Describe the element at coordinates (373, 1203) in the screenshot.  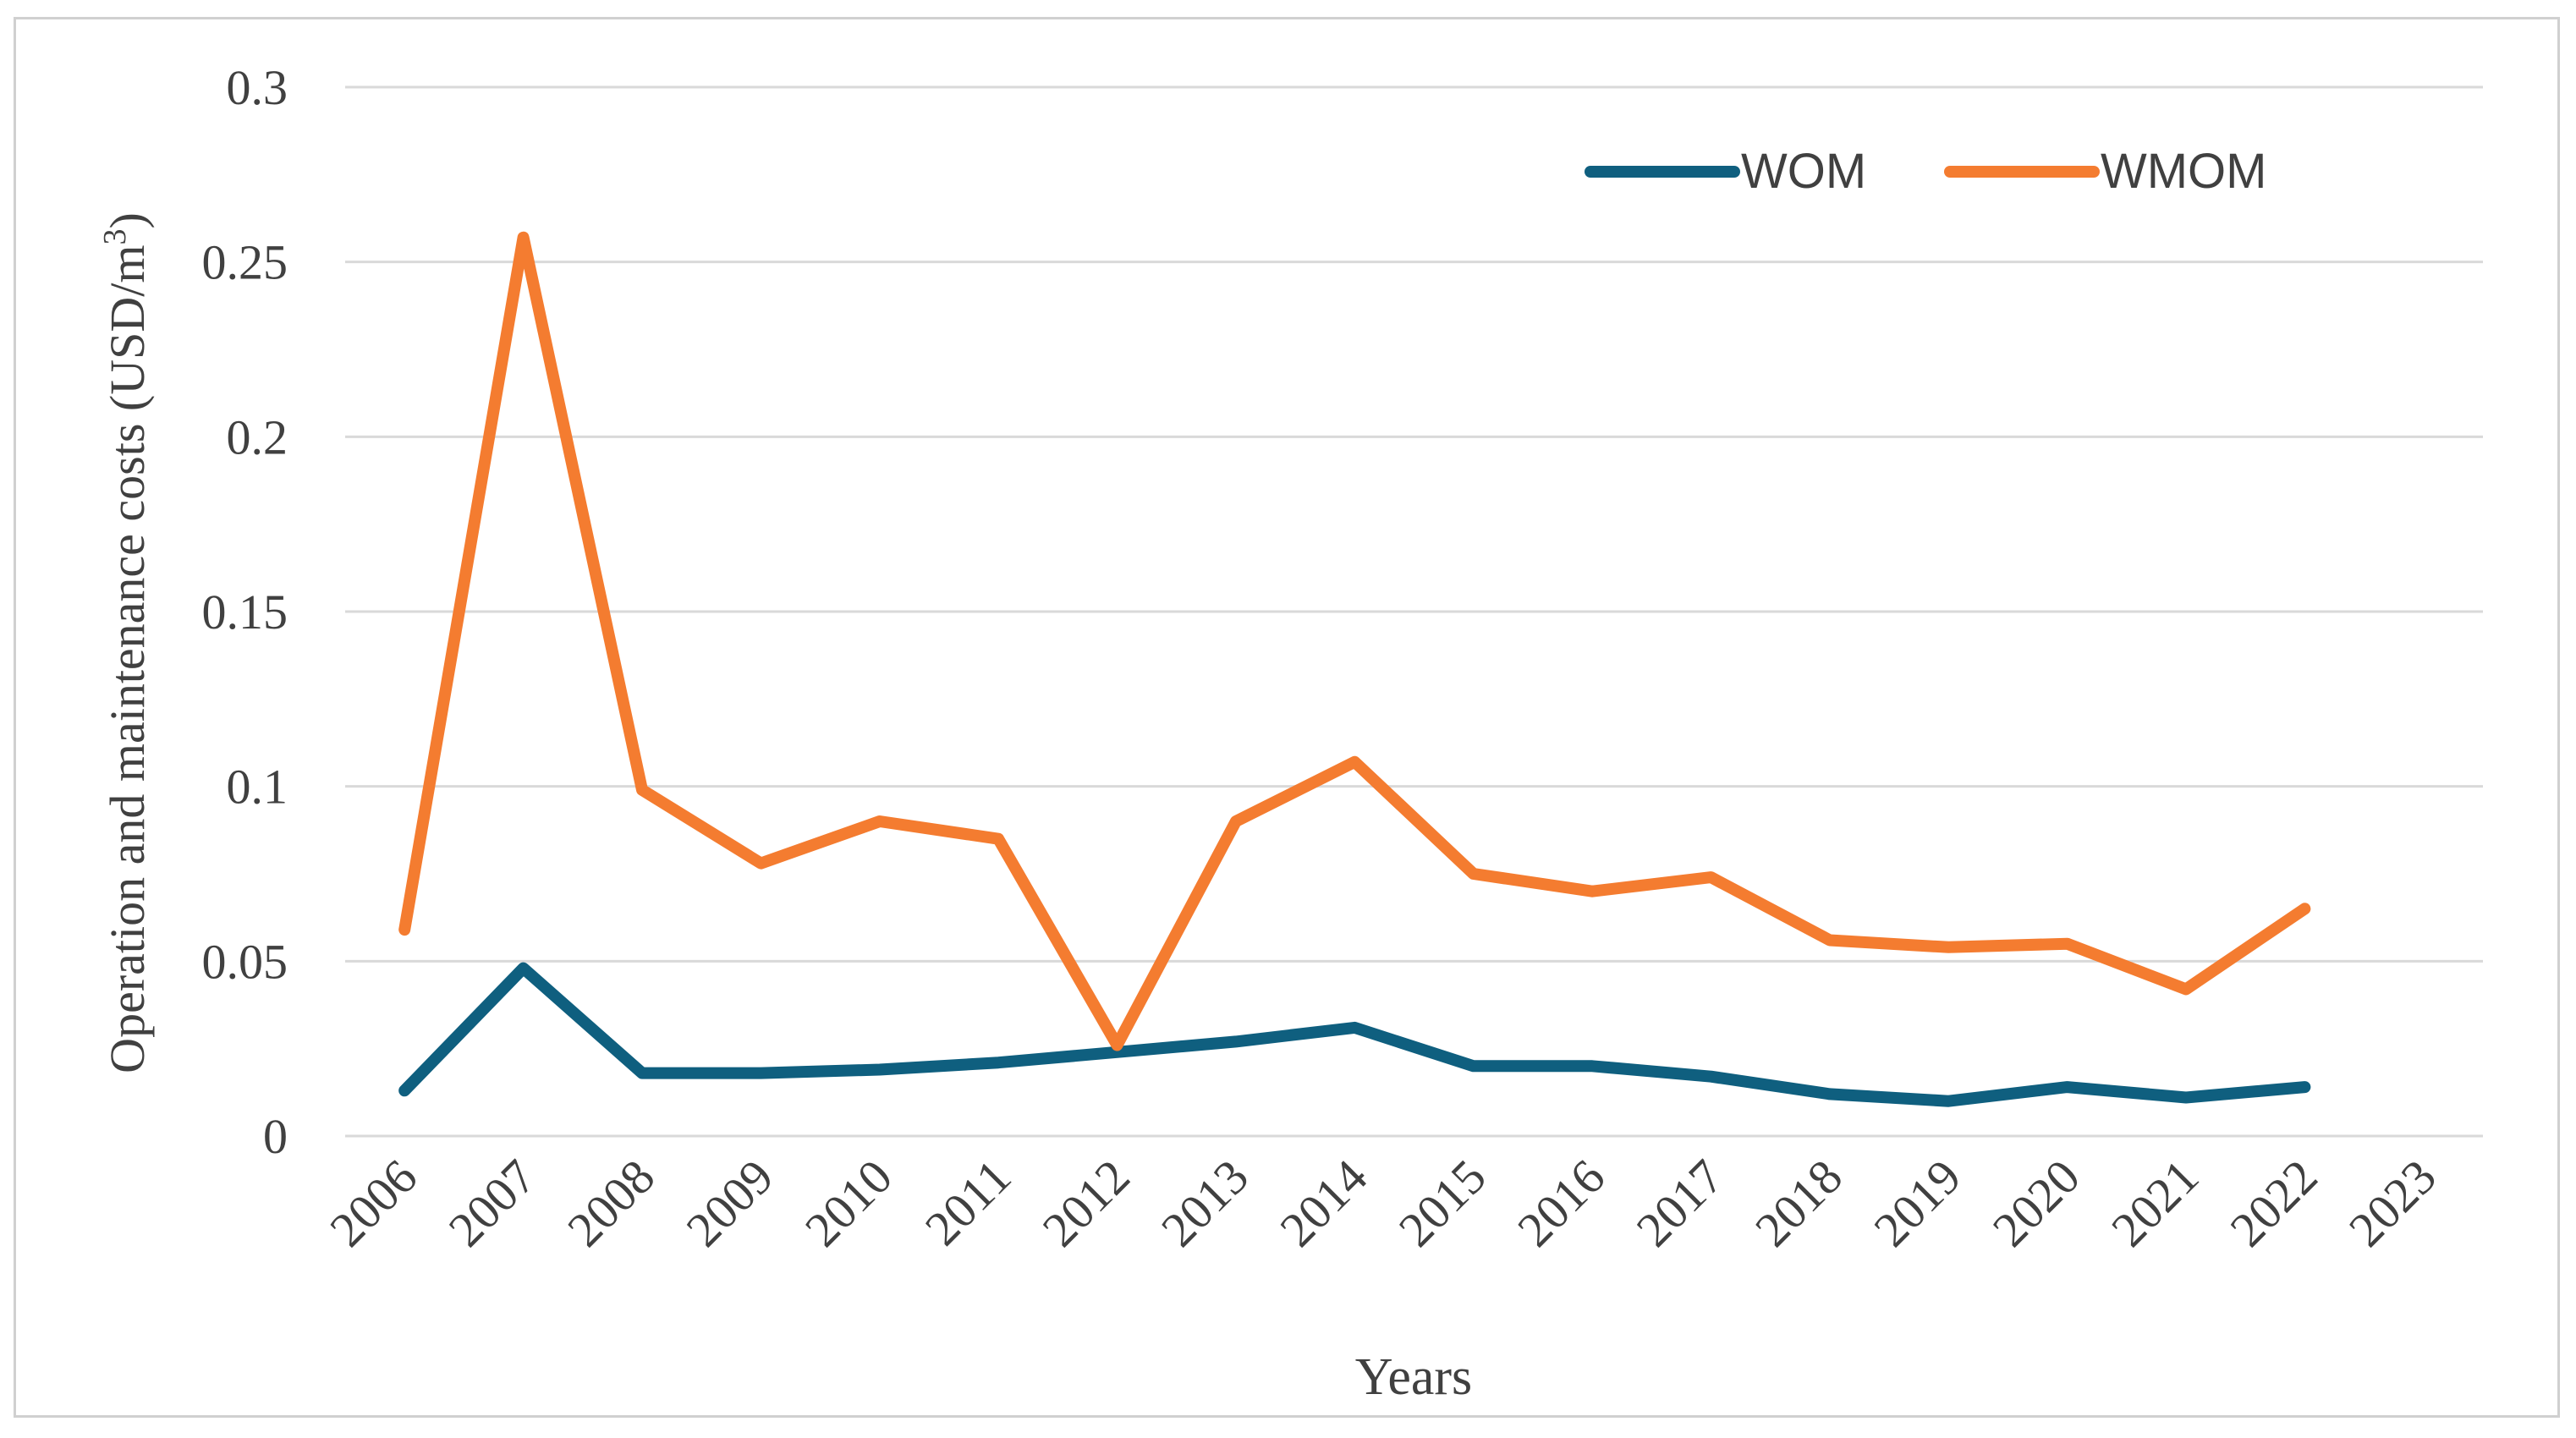
I see `x-tick-label: 2006` at that location.